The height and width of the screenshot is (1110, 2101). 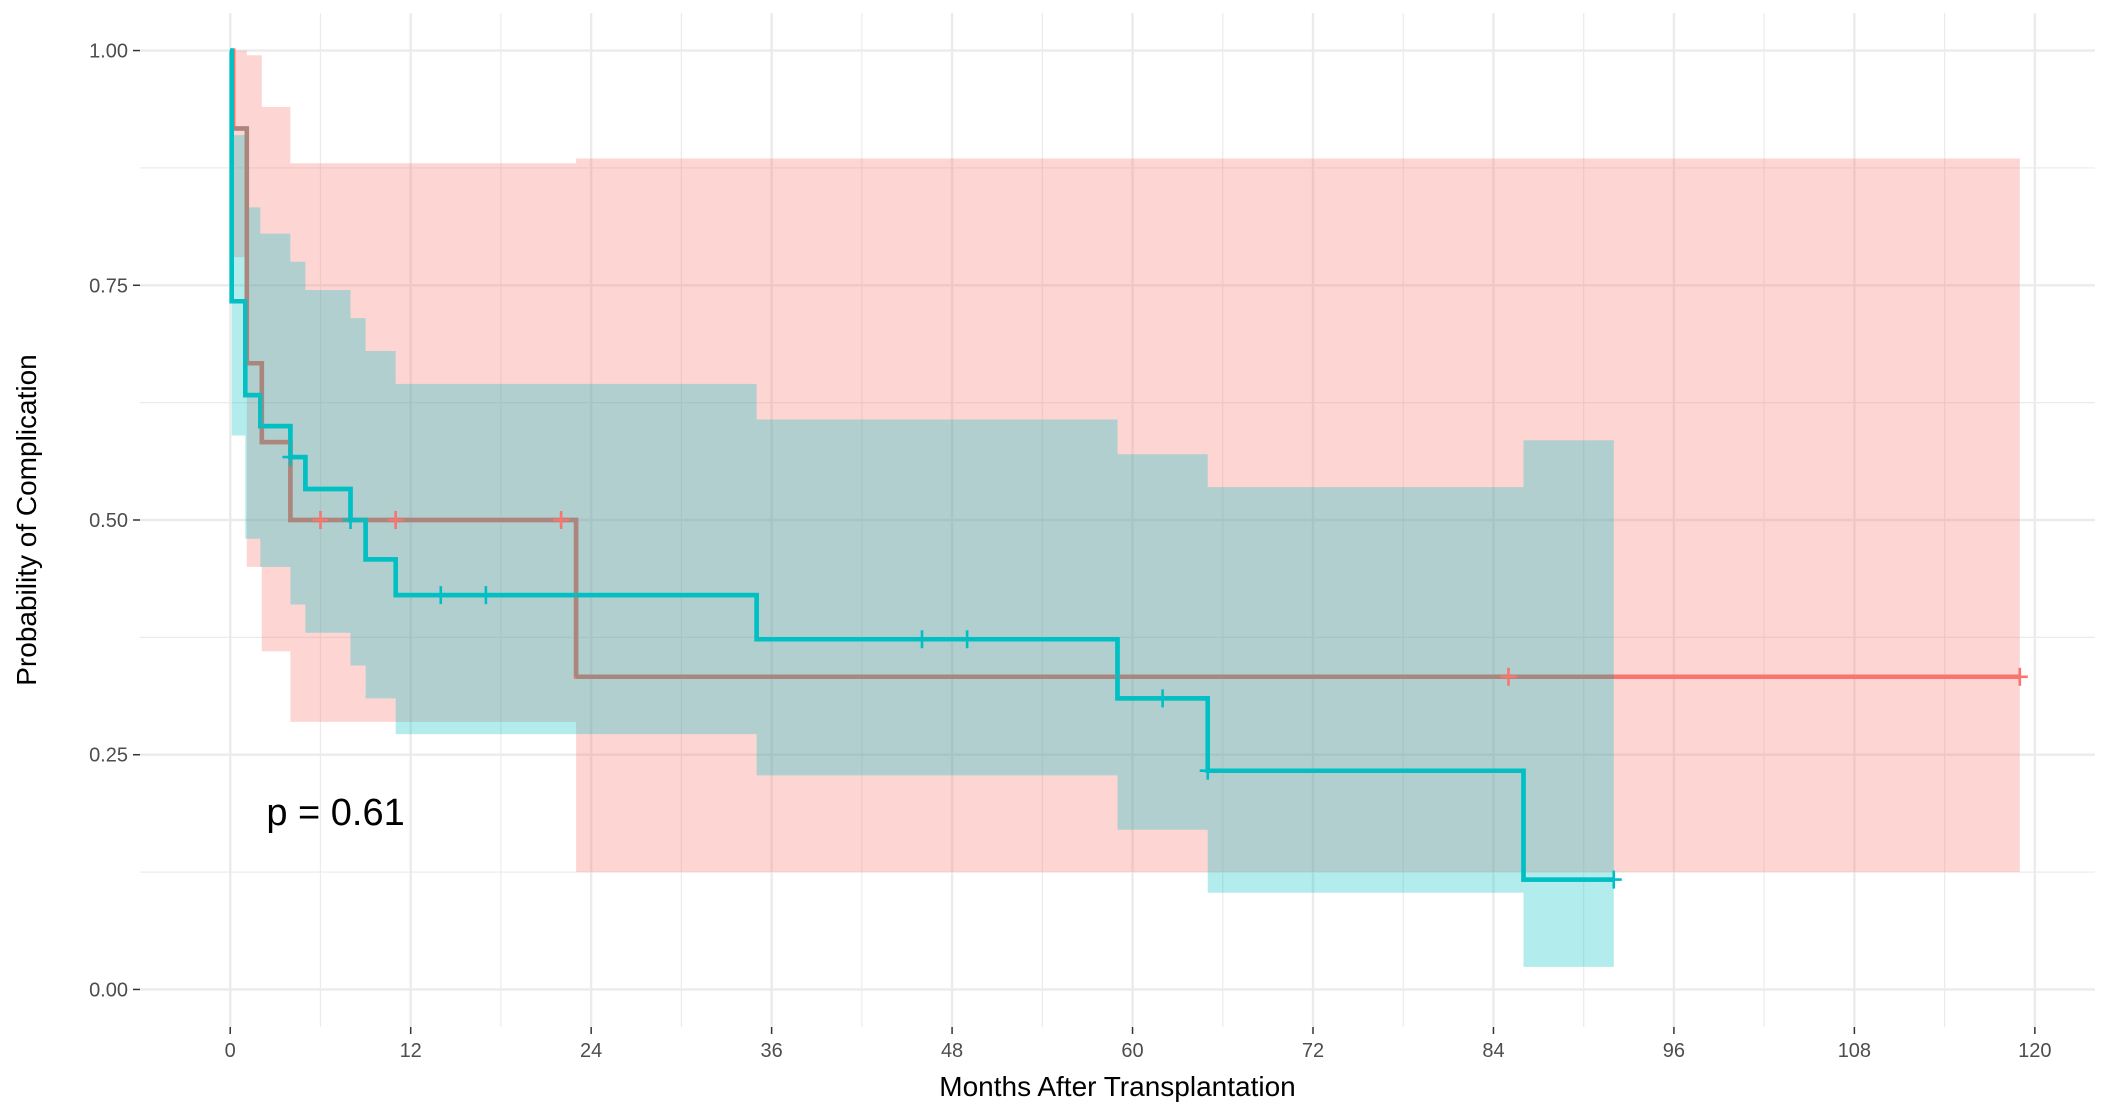 What do you see at coordinates (1854, 1051) in the screenshot?
I see `x-tick-label: 108` at bounding box center [1854, 1051].